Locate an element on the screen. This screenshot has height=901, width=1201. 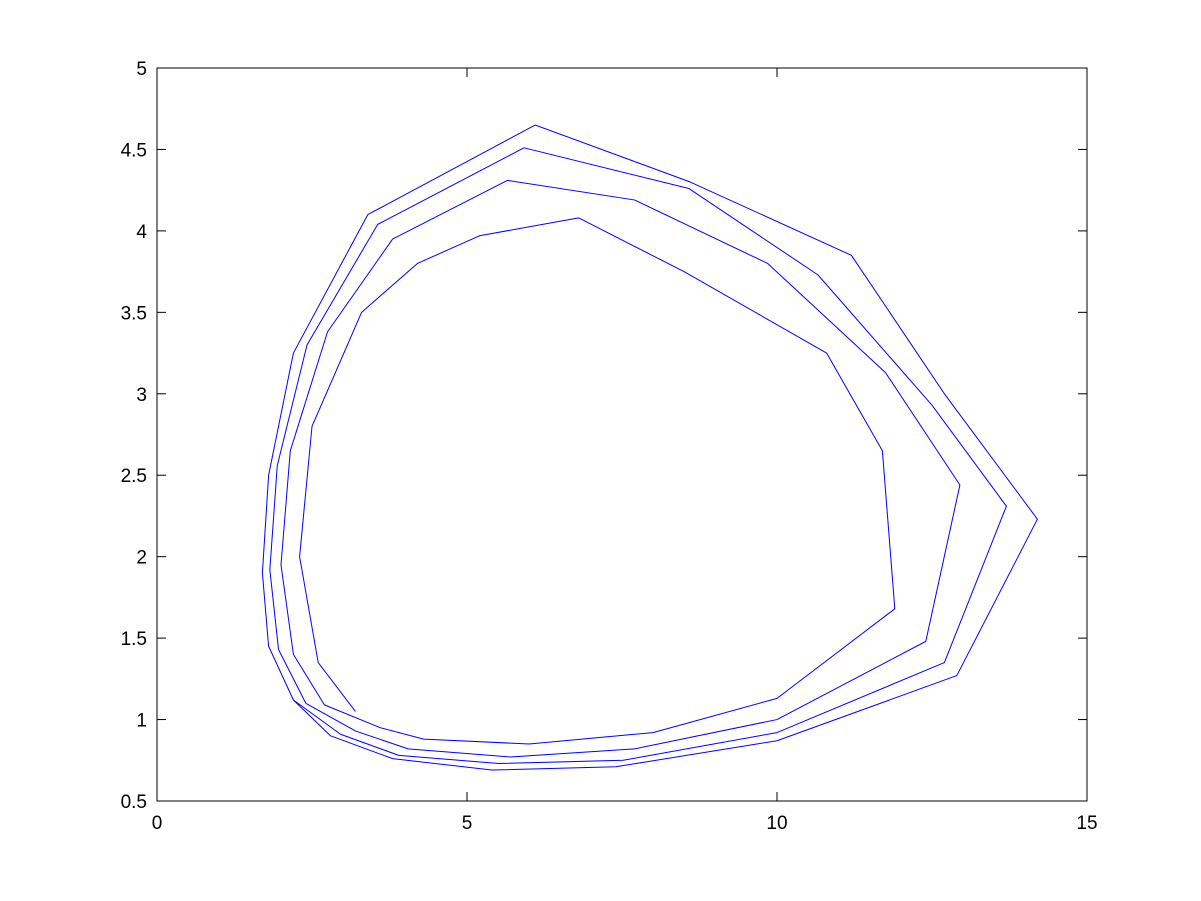
y-tick-label: 4 is located at coordinates (141, 232).